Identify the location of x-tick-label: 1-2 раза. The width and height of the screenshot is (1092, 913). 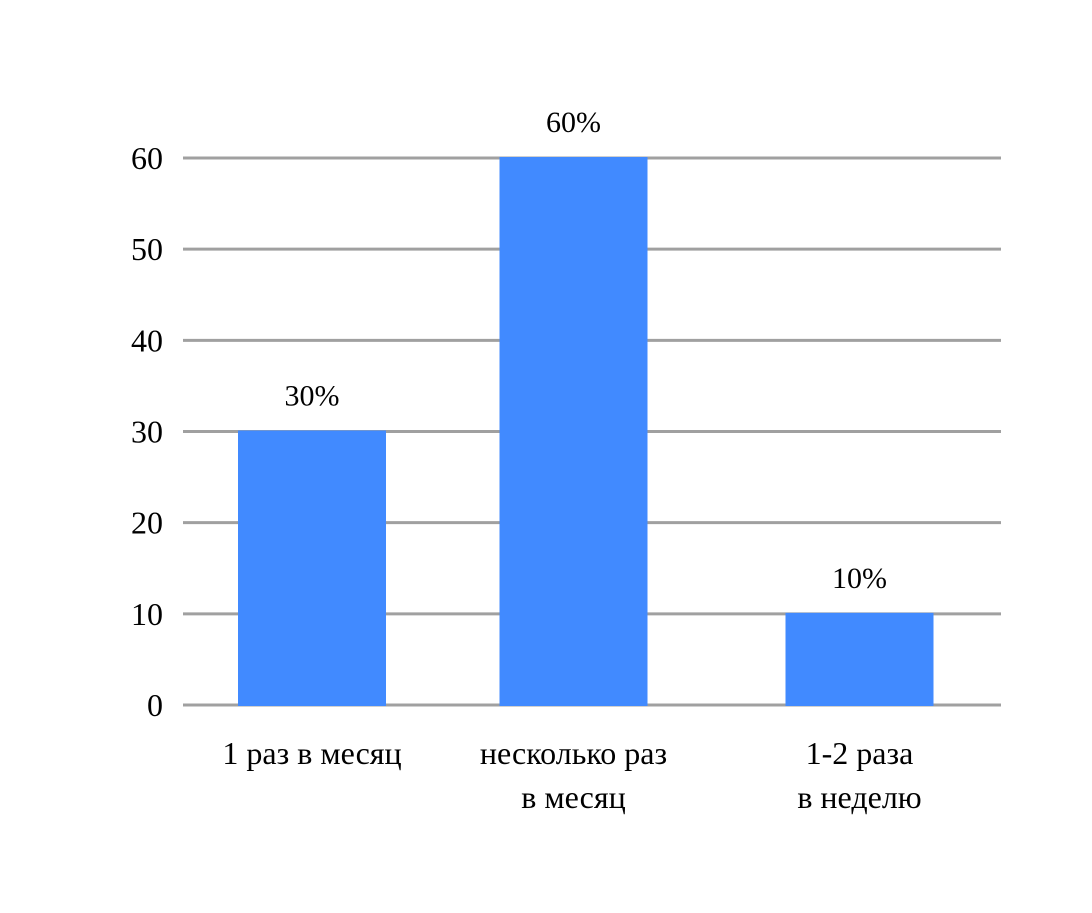
(860, 753).